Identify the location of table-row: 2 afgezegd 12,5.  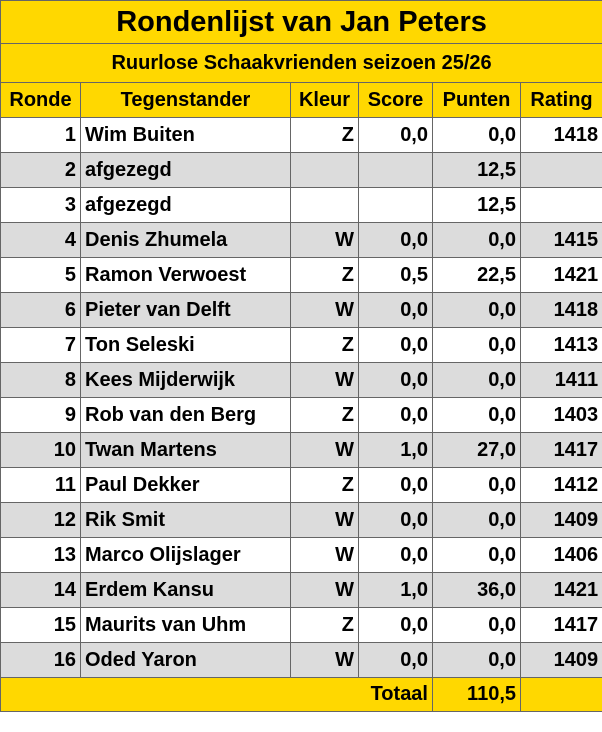
(301, 170).